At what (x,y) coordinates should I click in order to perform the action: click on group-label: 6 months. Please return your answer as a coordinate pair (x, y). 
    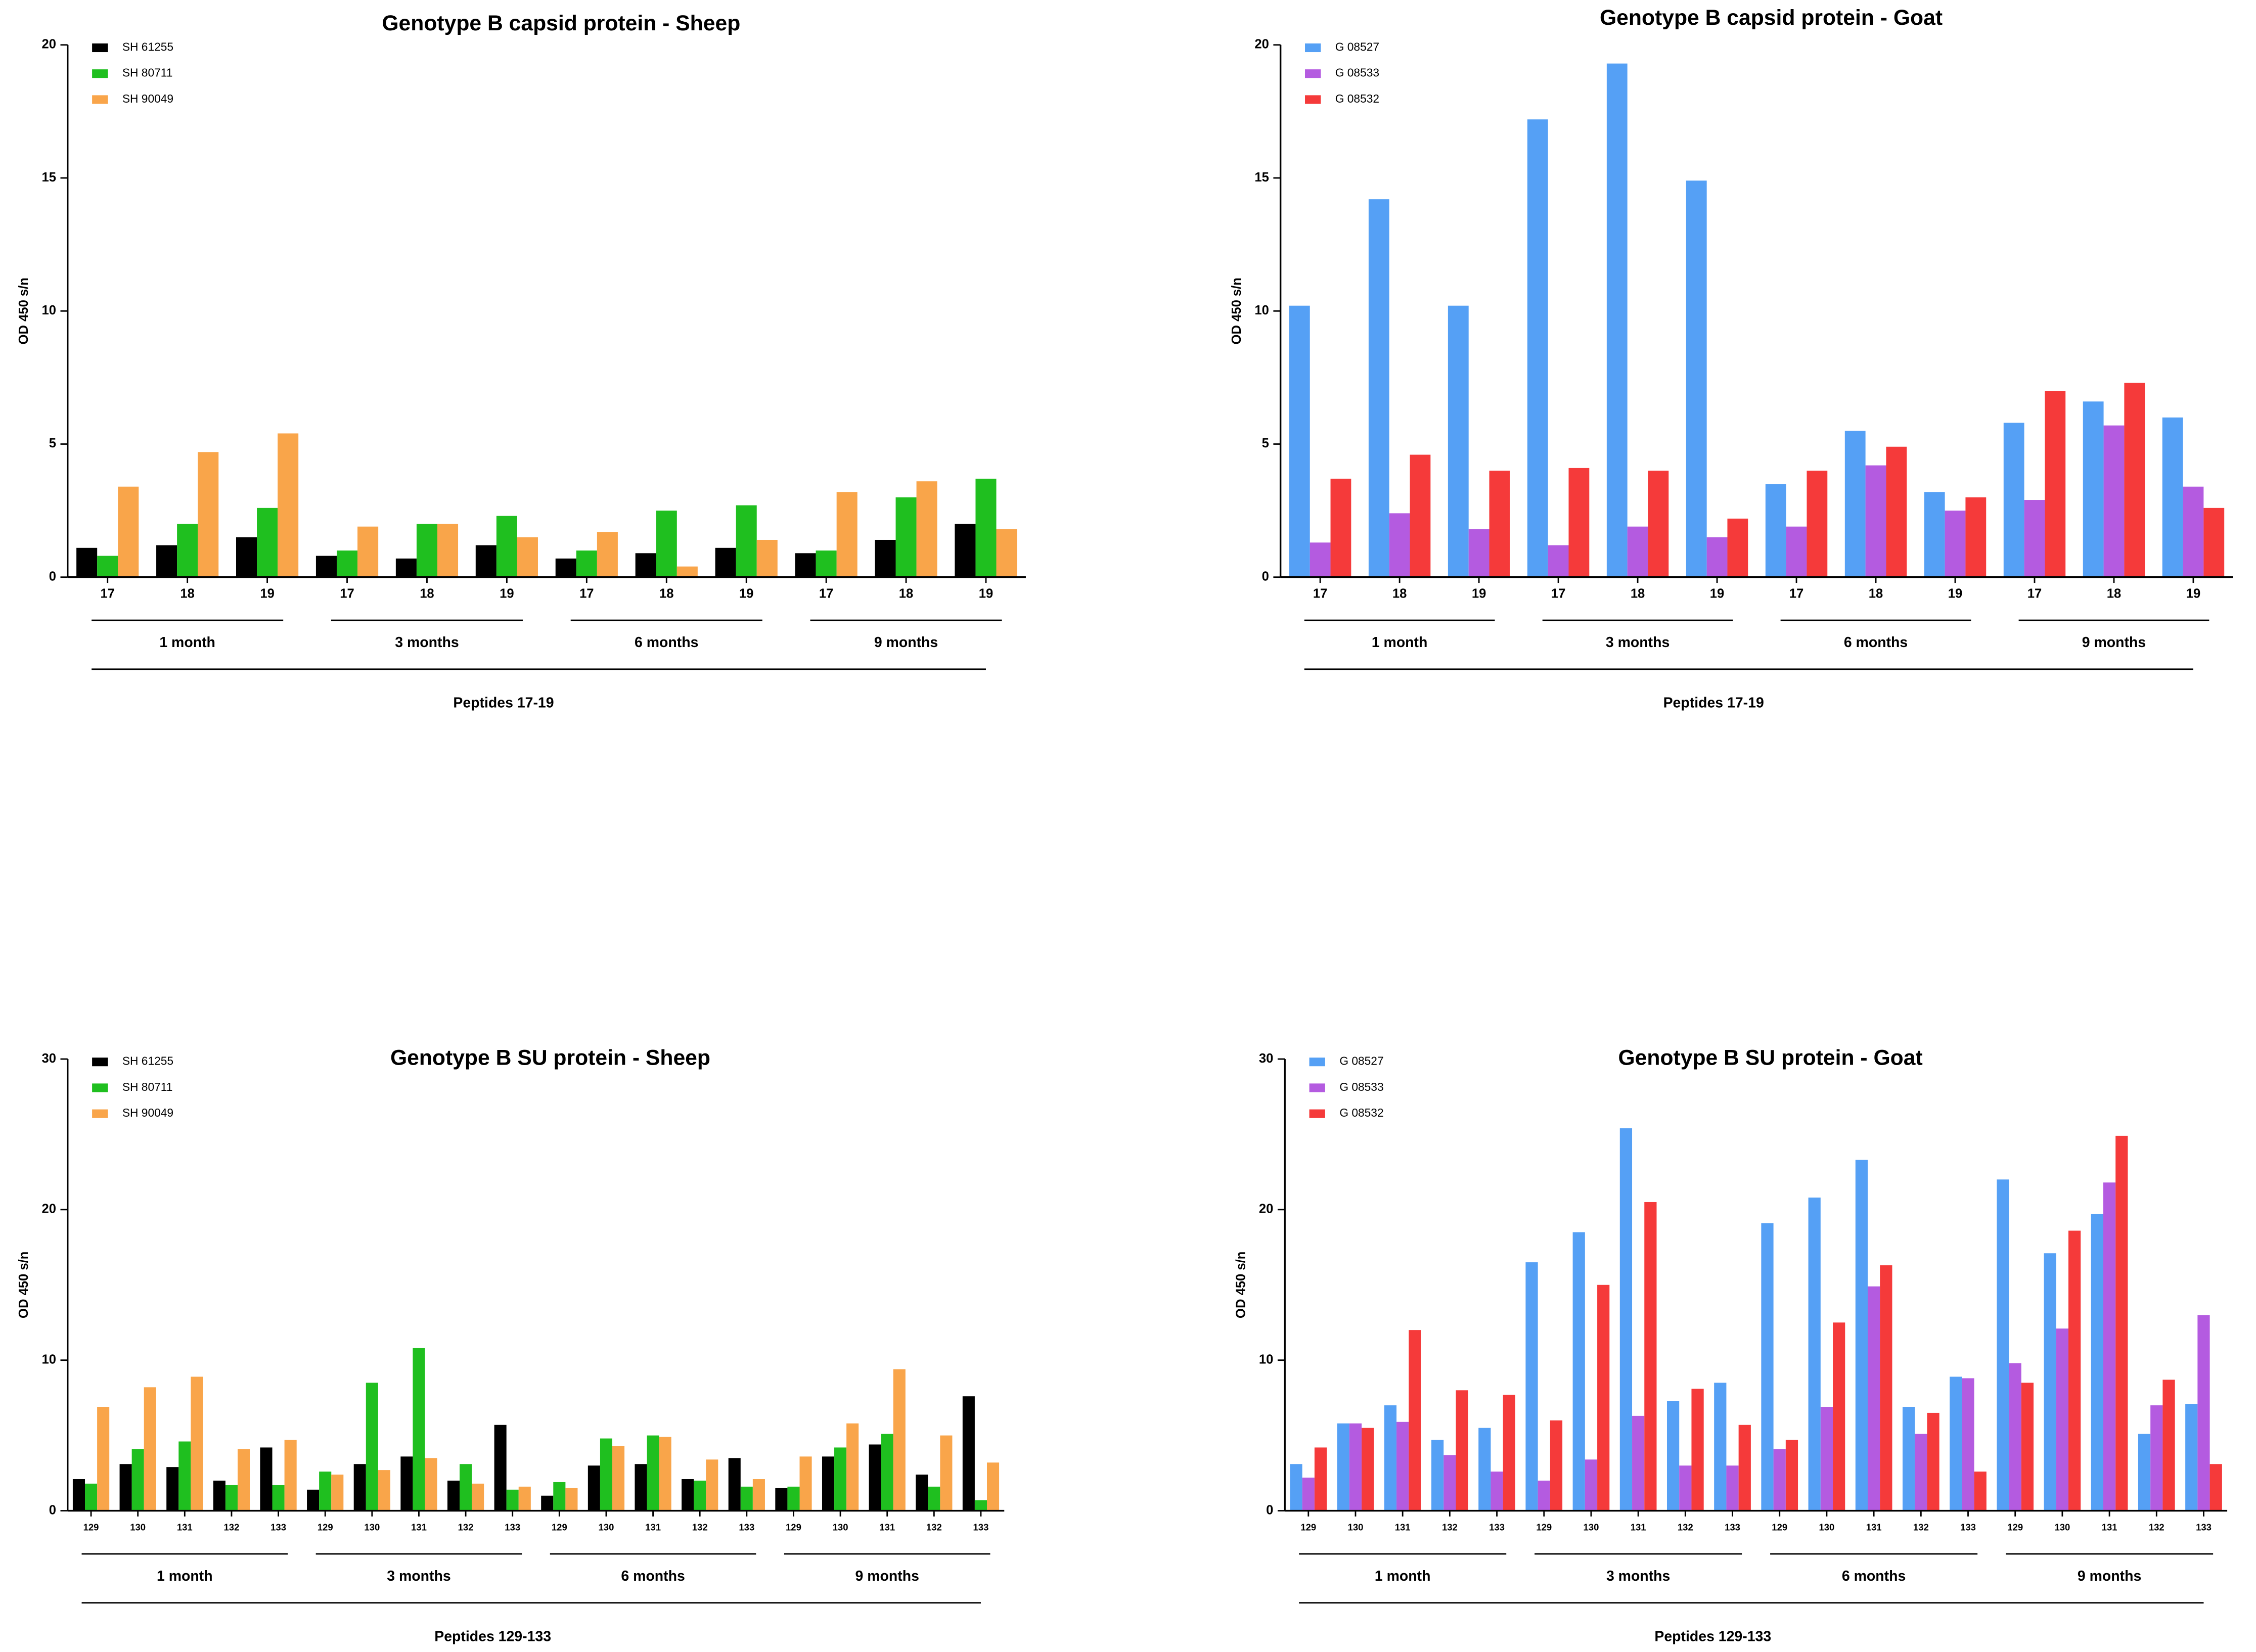
    Looking at the image, I should click on (1876, 642).